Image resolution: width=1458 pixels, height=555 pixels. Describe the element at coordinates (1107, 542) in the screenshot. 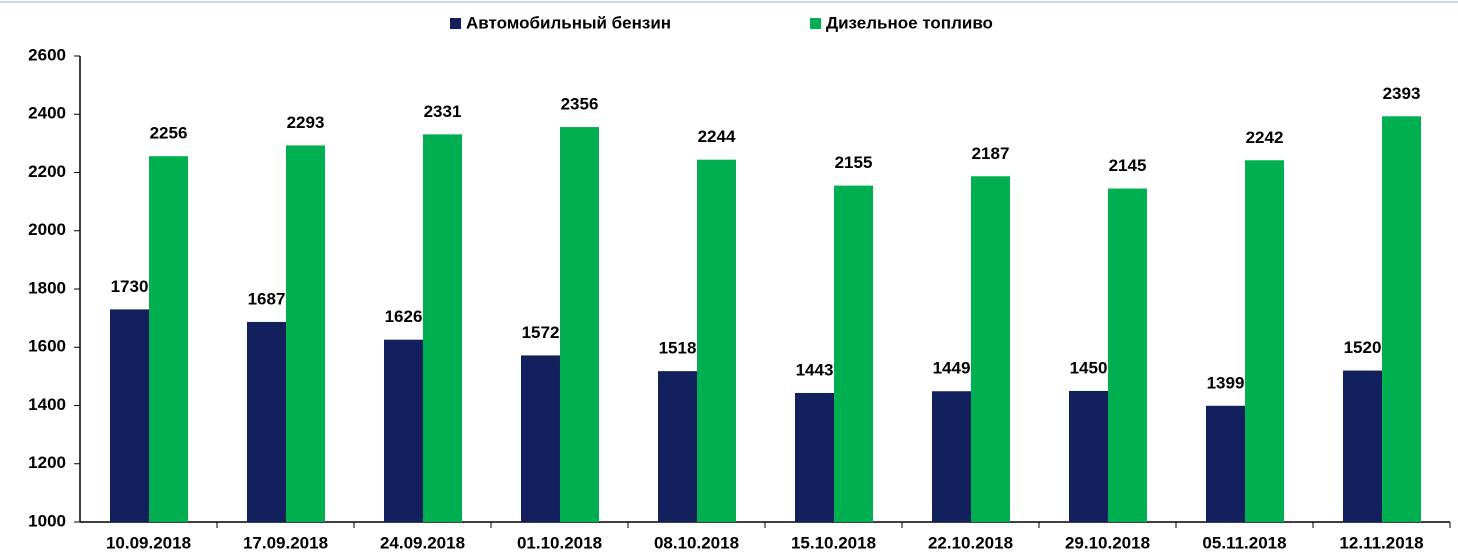

I see `x-tick-label: 29.10.2018` at that location.